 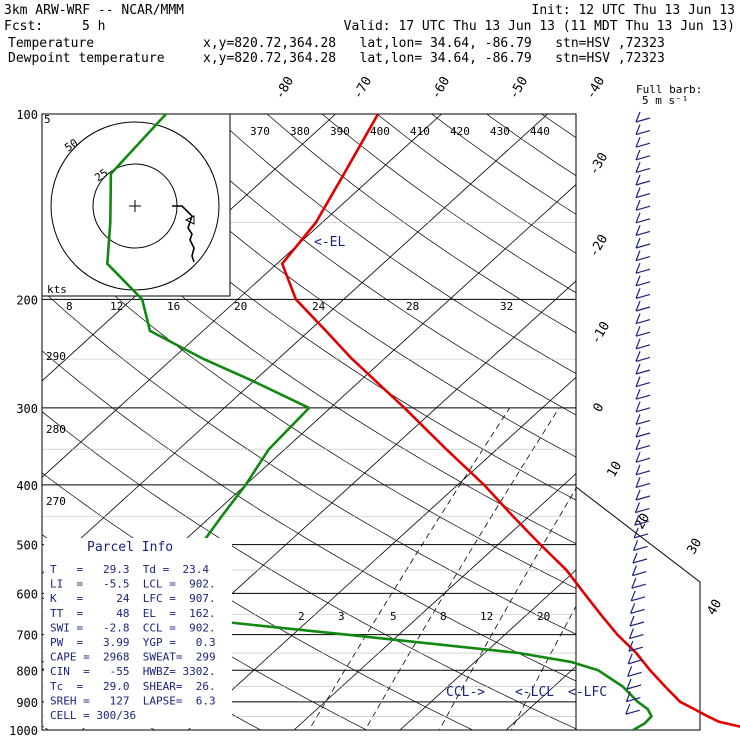 I want to click on theta-e-label: 440, so click(x=540, y=131).